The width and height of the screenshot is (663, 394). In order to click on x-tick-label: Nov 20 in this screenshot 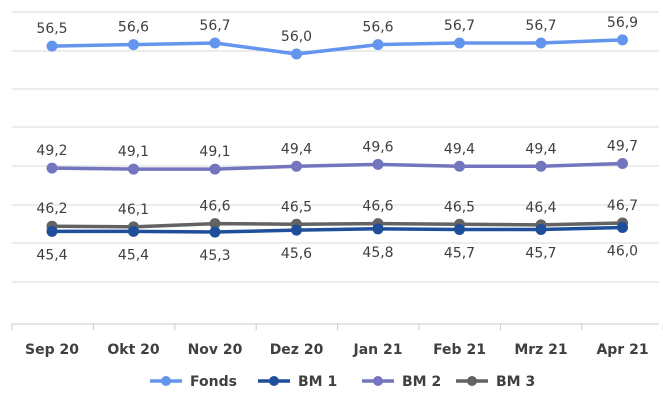, I will do `click(215, 350)`.